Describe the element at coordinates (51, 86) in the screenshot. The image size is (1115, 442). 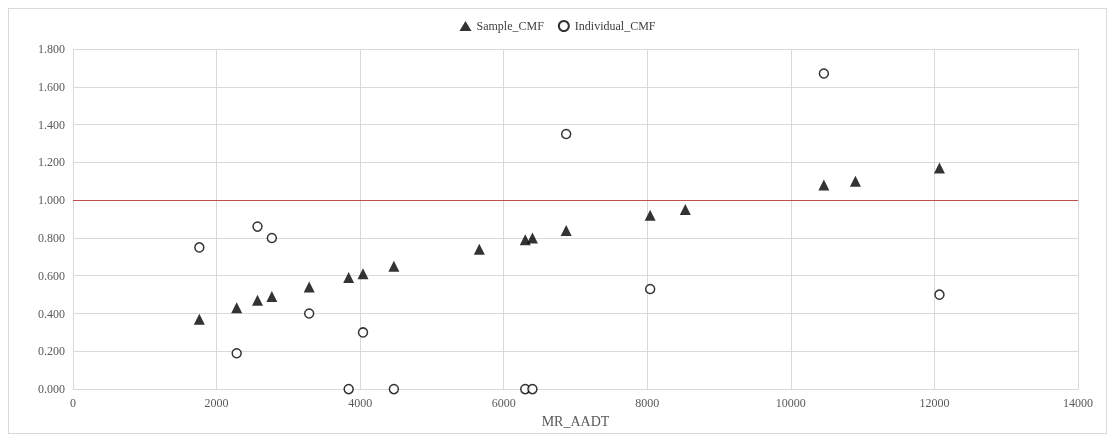
I see `y-tick-label: 1.600` at that location.